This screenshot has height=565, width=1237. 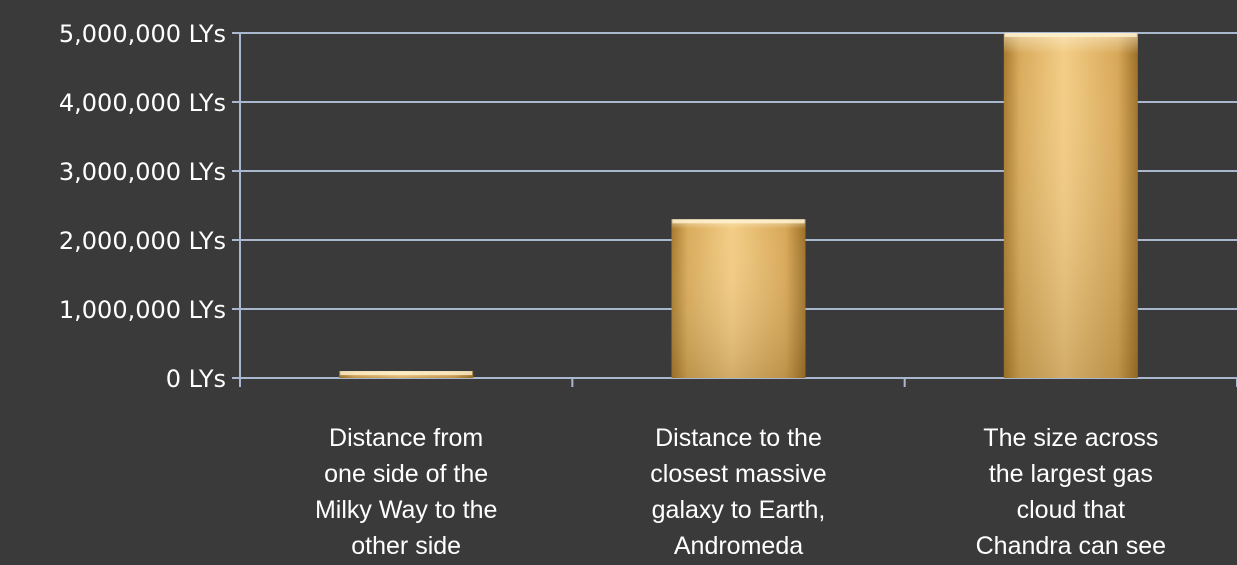 I want to click on y-tick-label: 3,000,000 LYs, so click(x=142, y=172).